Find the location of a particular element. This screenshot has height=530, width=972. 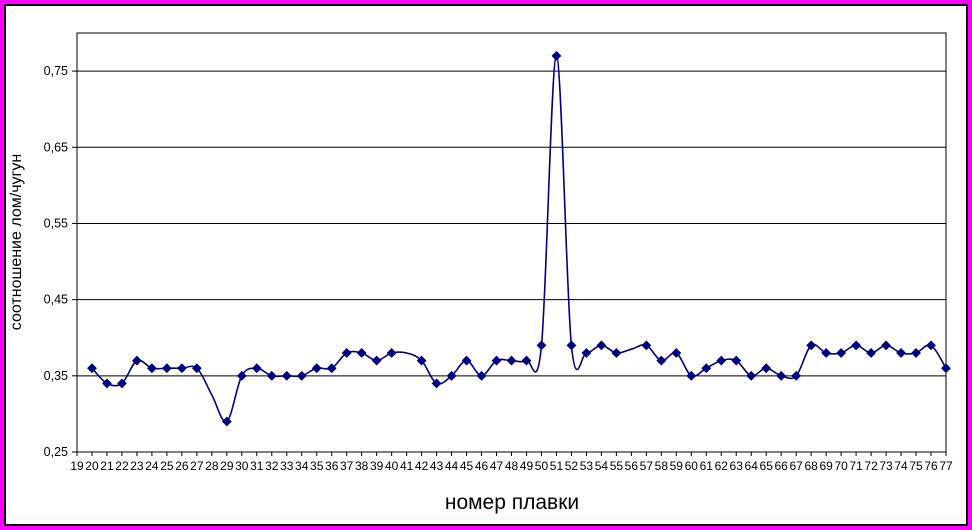

x-tick-label: 59 is located at coordinates (677, 466).